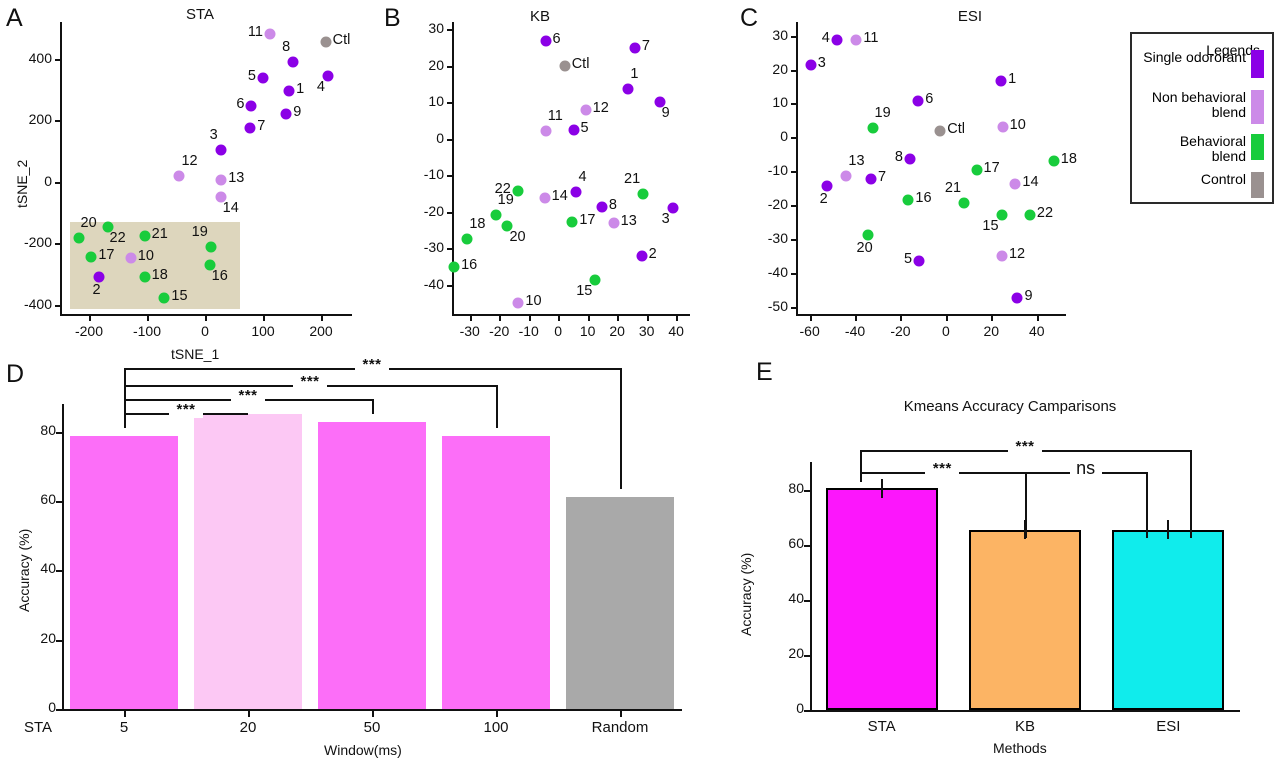 This screenshot has height=758, width=1280. I want to click on scatter-point-label: 22, so click(502, 188).